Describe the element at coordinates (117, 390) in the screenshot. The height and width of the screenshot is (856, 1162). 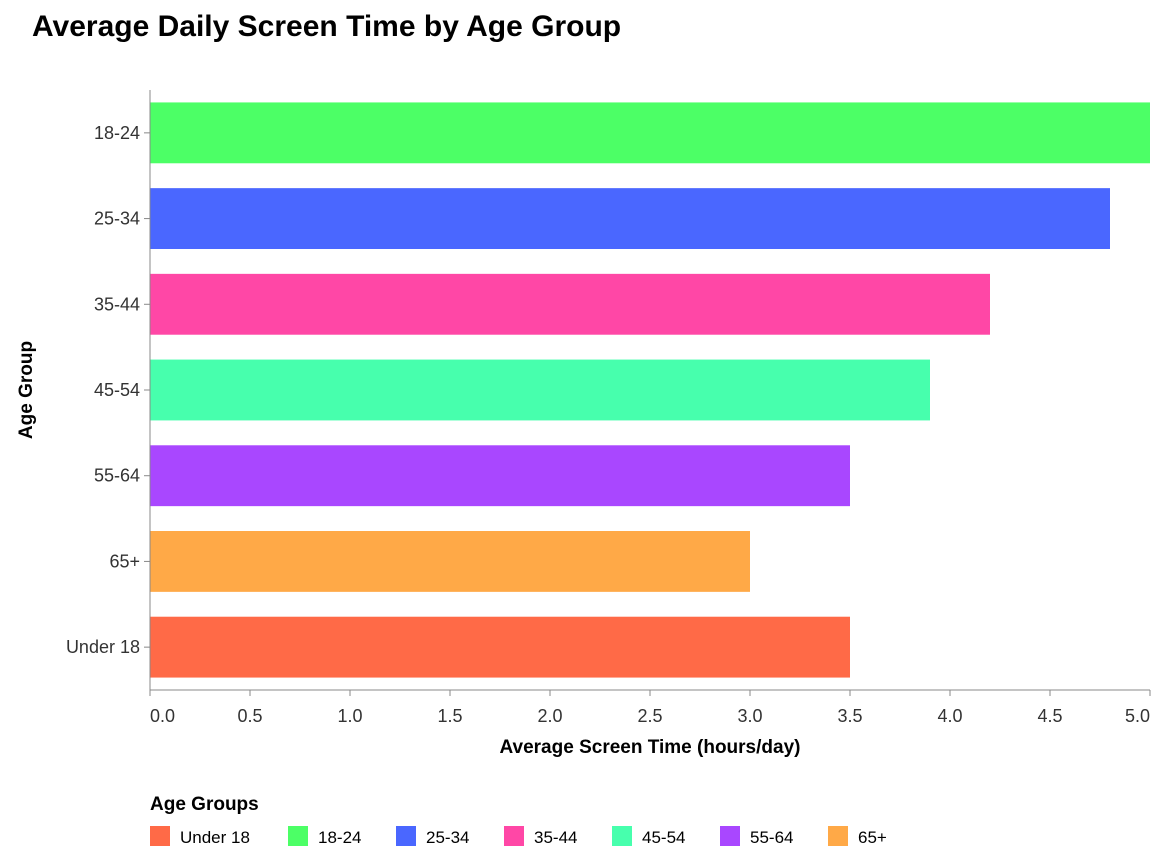
I see `y-tick-label-45-54: 45-54` at that location.